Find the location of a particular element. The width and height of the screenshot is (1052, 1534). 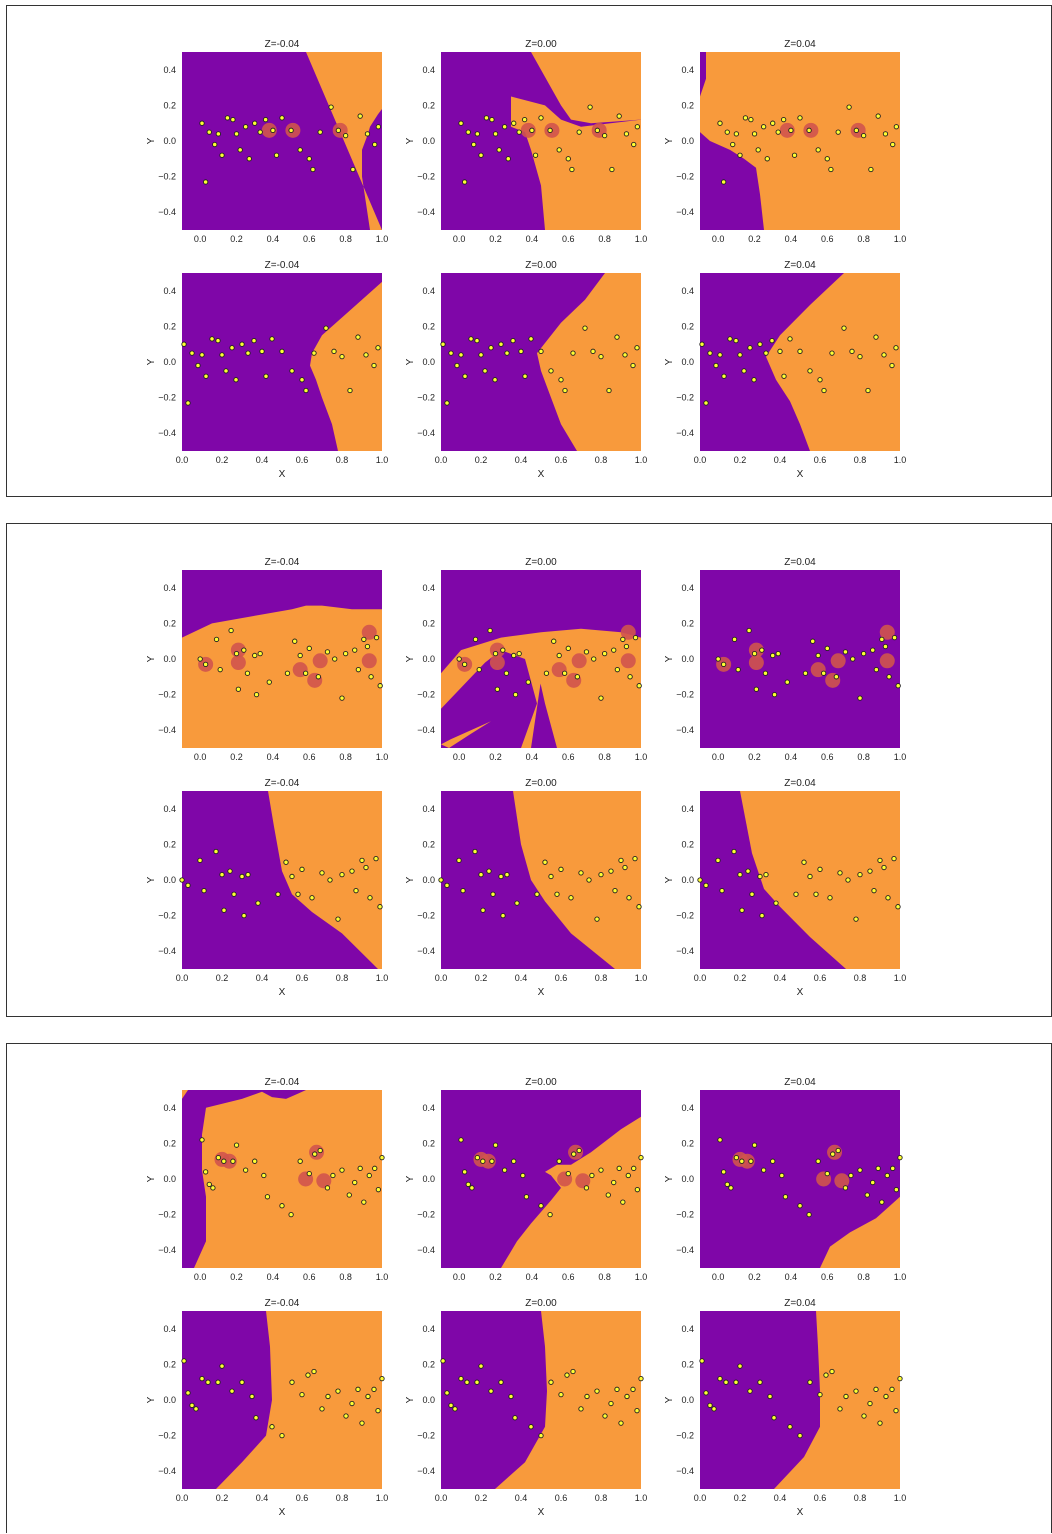

x-tick-label: 0.6 is located at coordinates (302, 460).